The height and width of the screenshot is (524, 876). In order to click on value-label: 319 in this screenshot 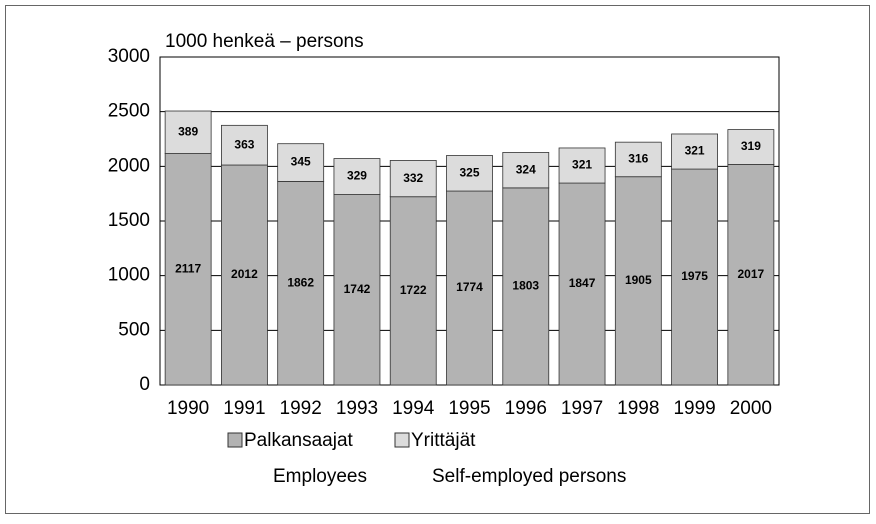, I will do `click(751, 146)`.